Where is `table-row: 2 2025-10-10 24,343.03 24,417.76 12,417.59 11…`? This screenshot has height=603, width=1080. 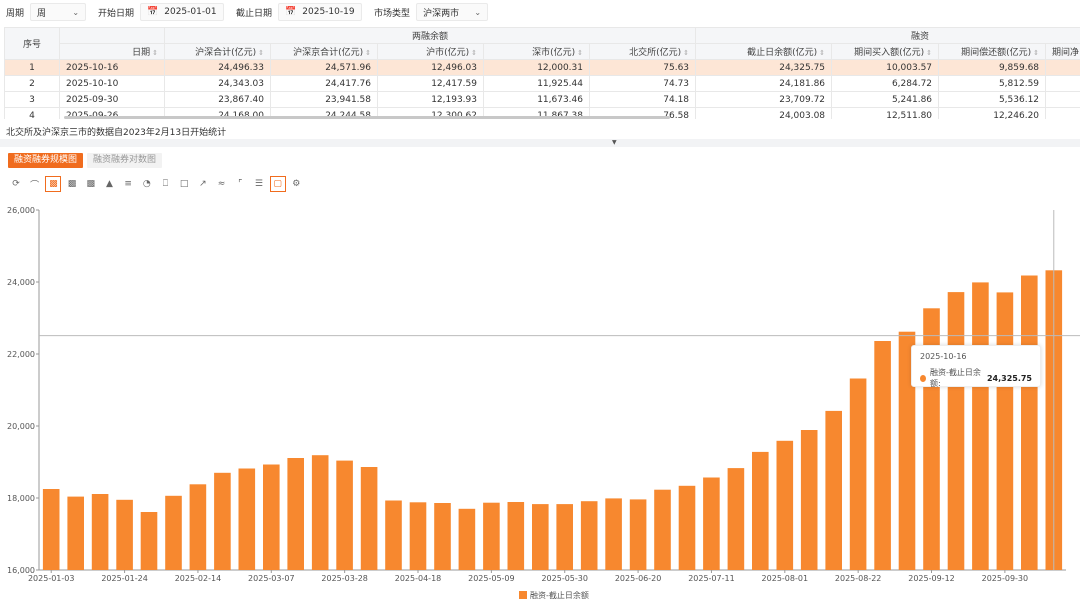 table-row: 2 2025-10-10 24,343.03 24,417.76 12,417.59 11… is located at coordinates (542, 83).